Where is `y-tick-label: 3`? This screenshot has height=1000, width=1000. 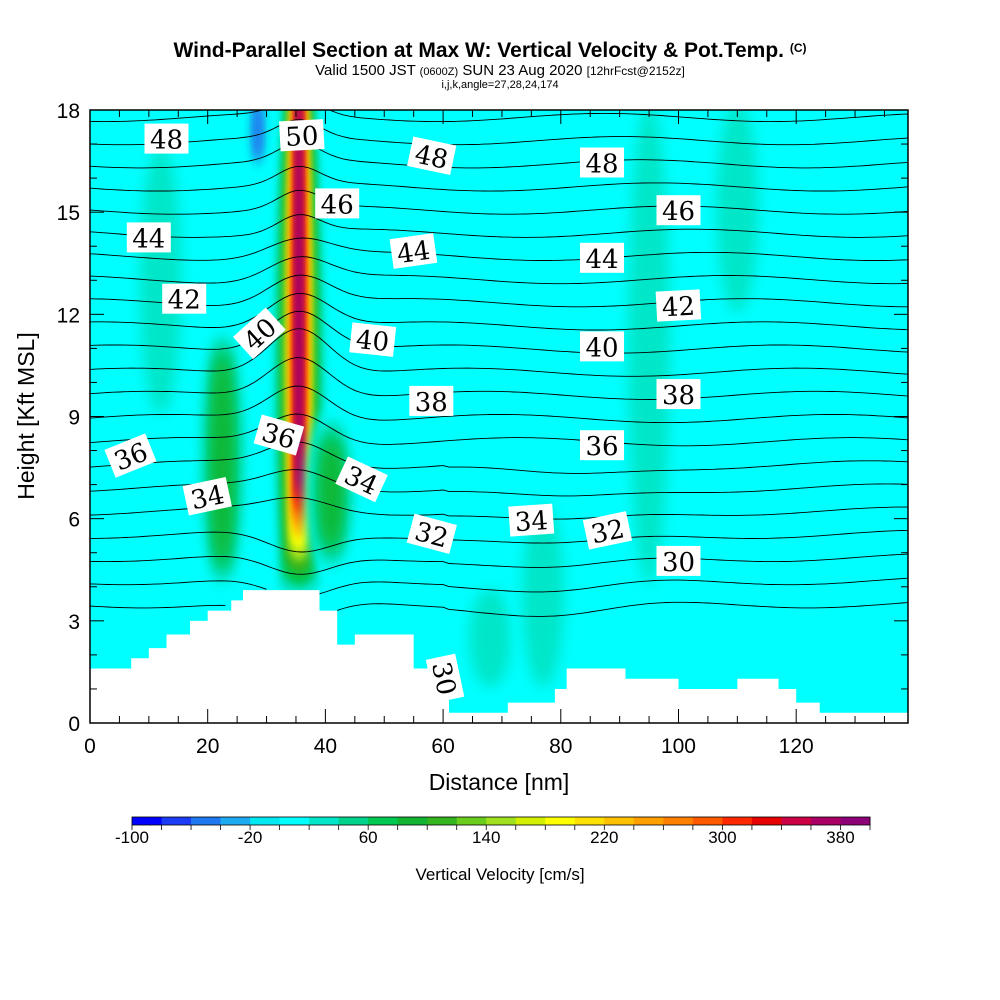
y-tick-label: 3 is located at coordinates (74, 622).